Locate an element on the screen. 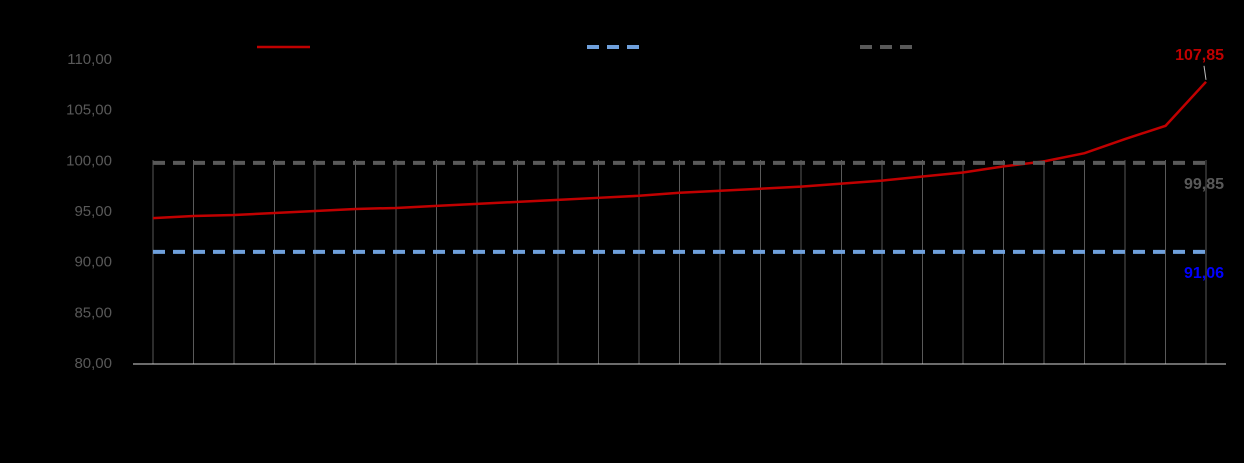 The image size is (1244, 463). data-label: 99,85 is located at coordinates (1204, 184).